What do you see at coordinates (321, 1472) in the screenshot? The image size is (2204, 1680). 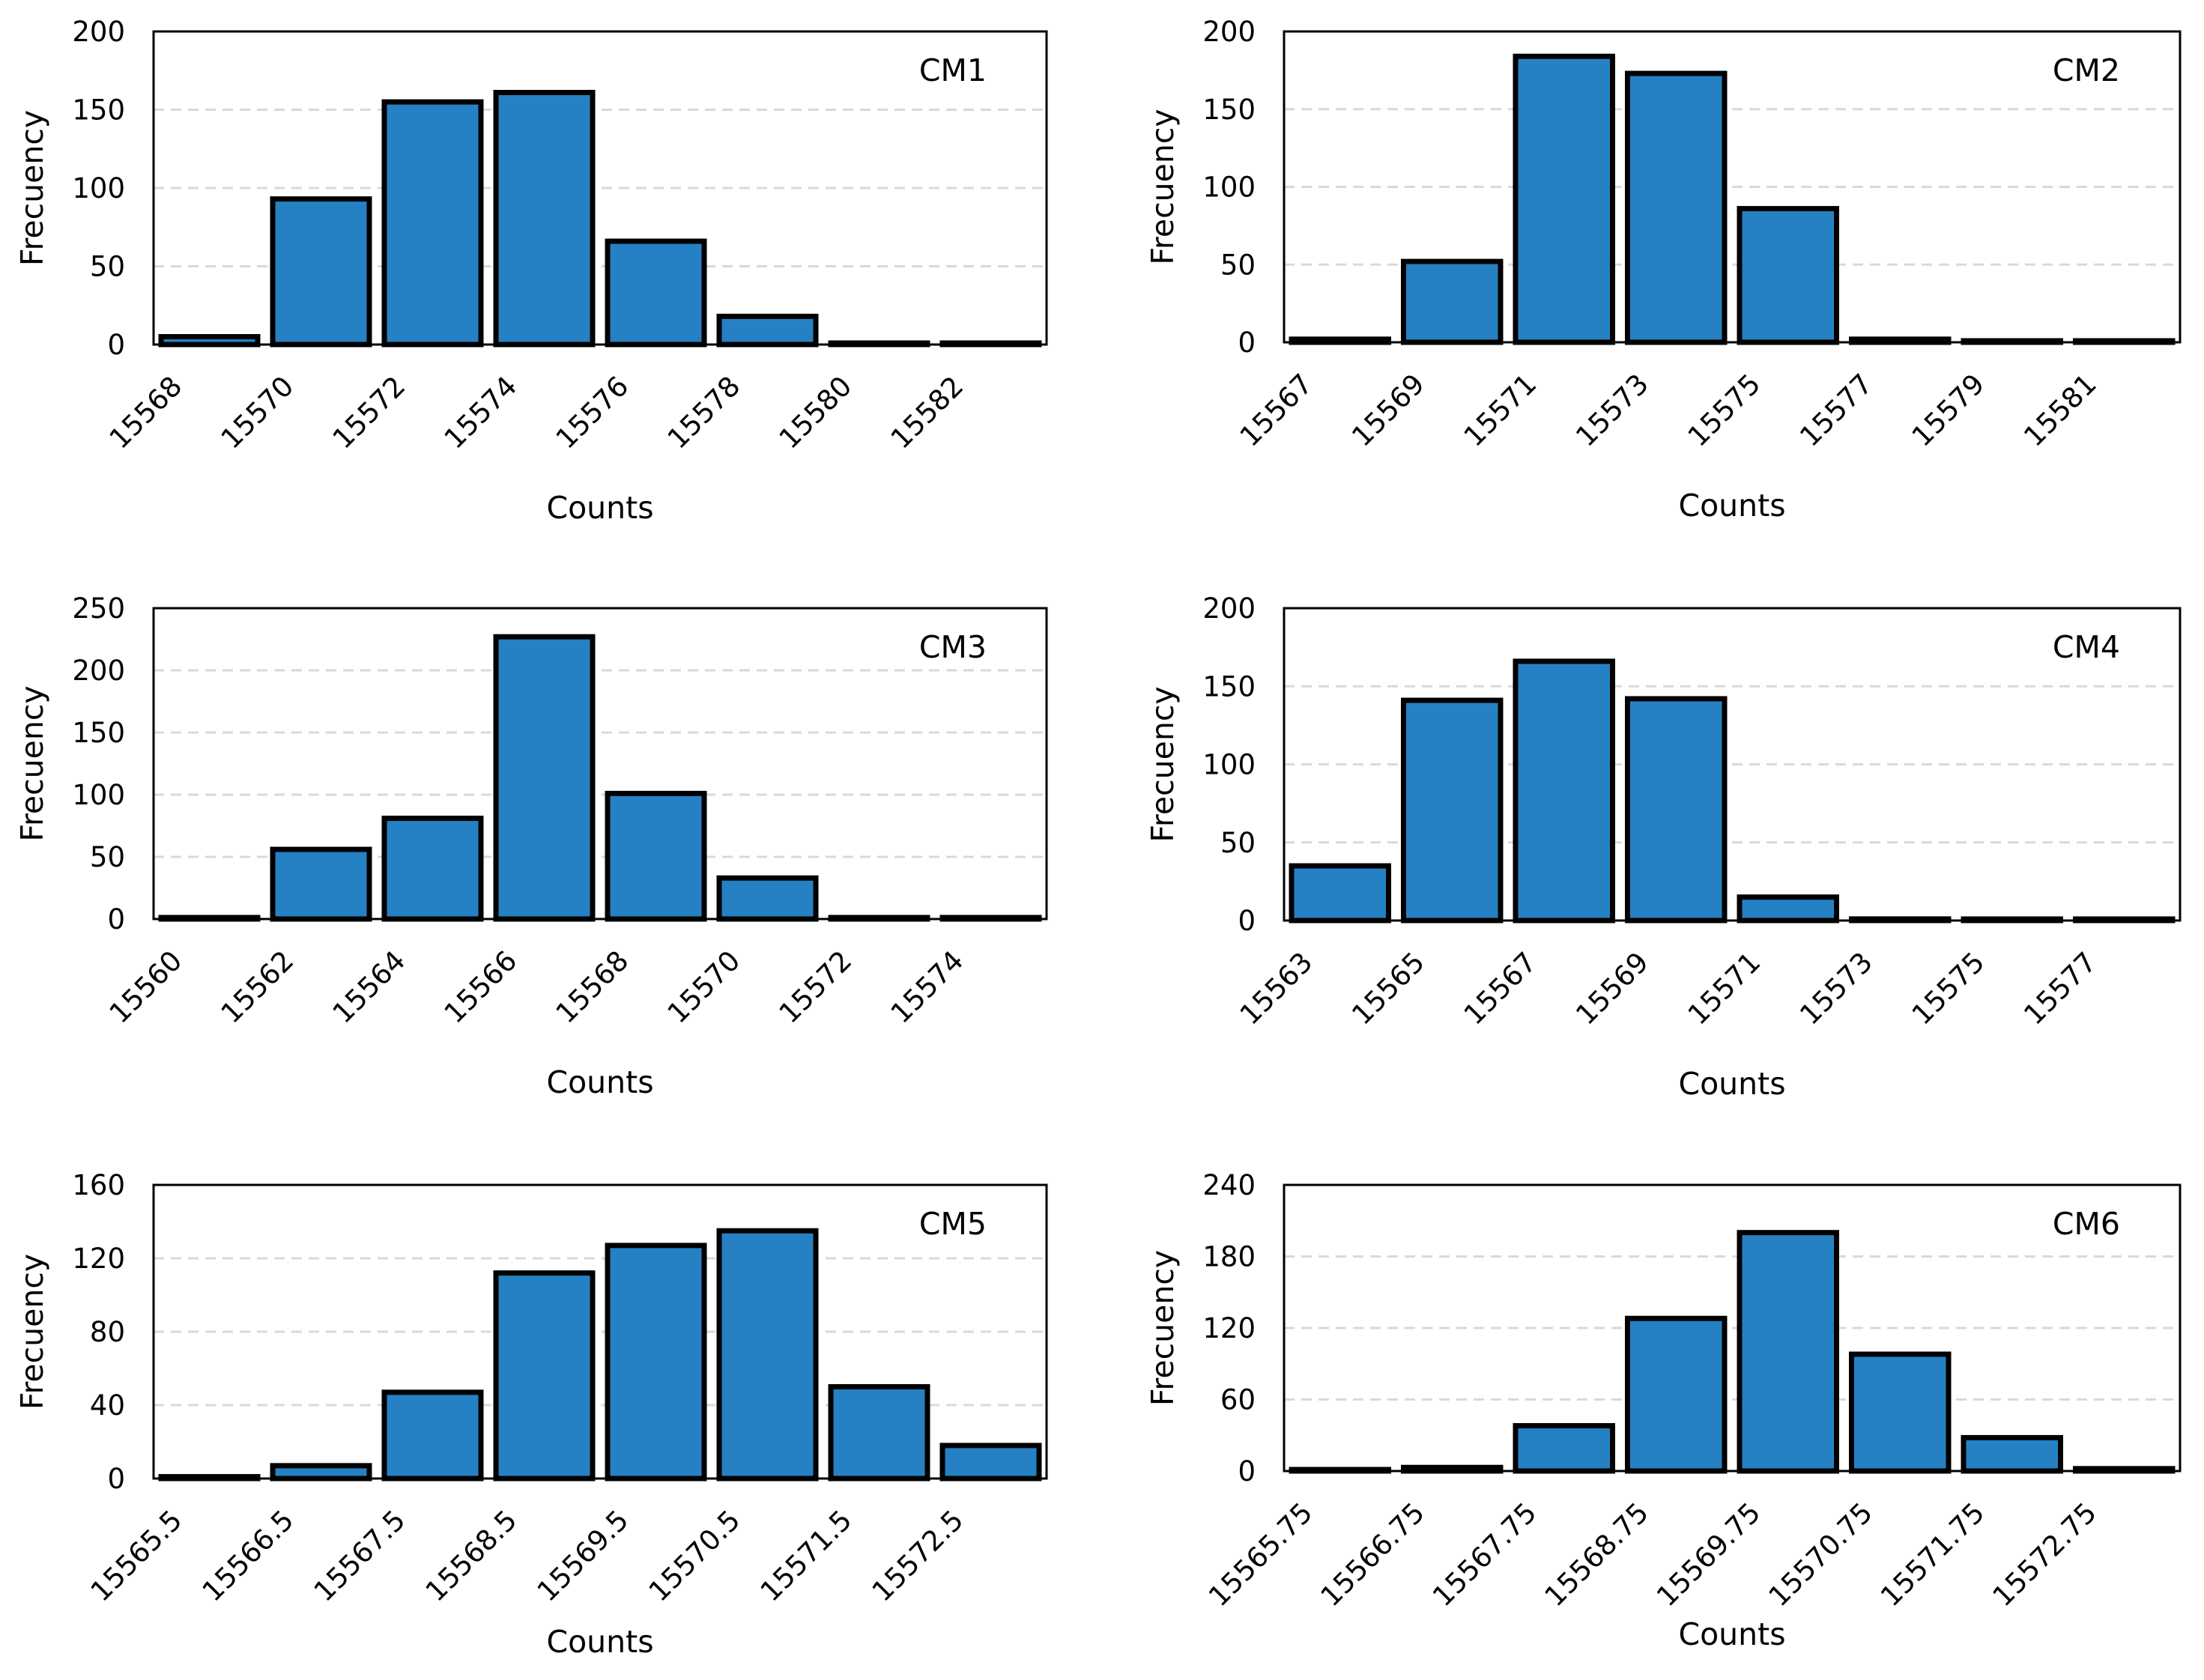 I see `bar-15566.5` at bounding box center [321, 1472].